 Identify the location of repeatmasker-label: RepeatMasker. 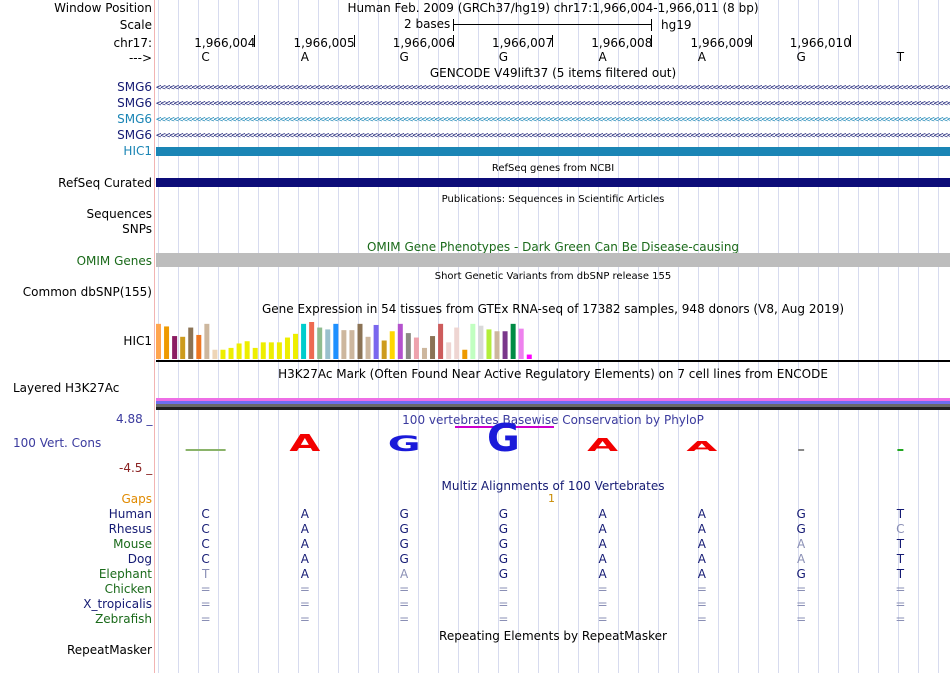
(109, 650).